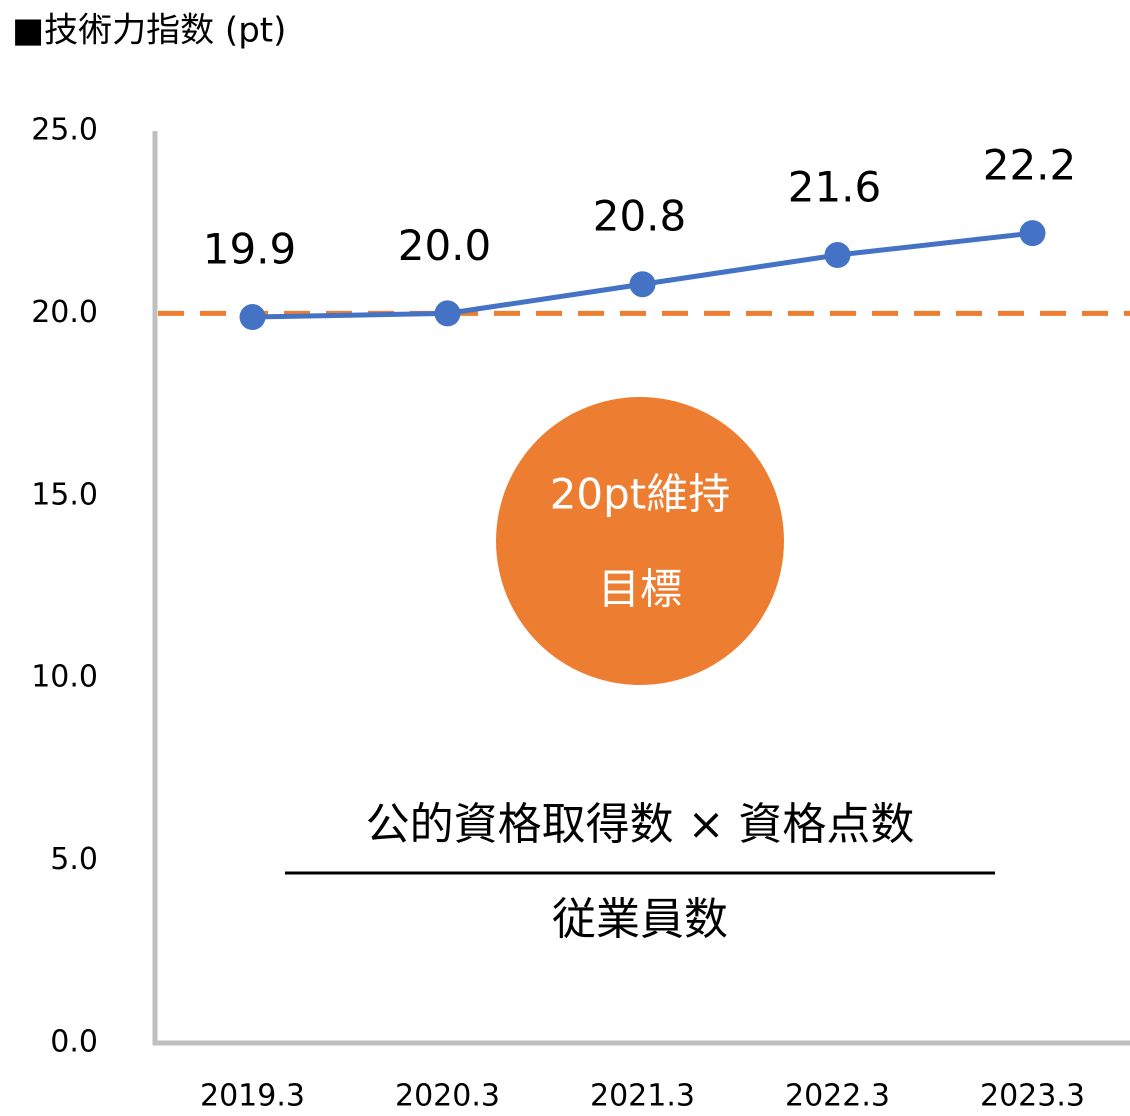 The width and height of the screenshot is (1130, 1116). What do you see at coordinates (642, 1096) in the screenshot?
I see `x-tick-label: 2021.3` at bounding box center [642, 1096].